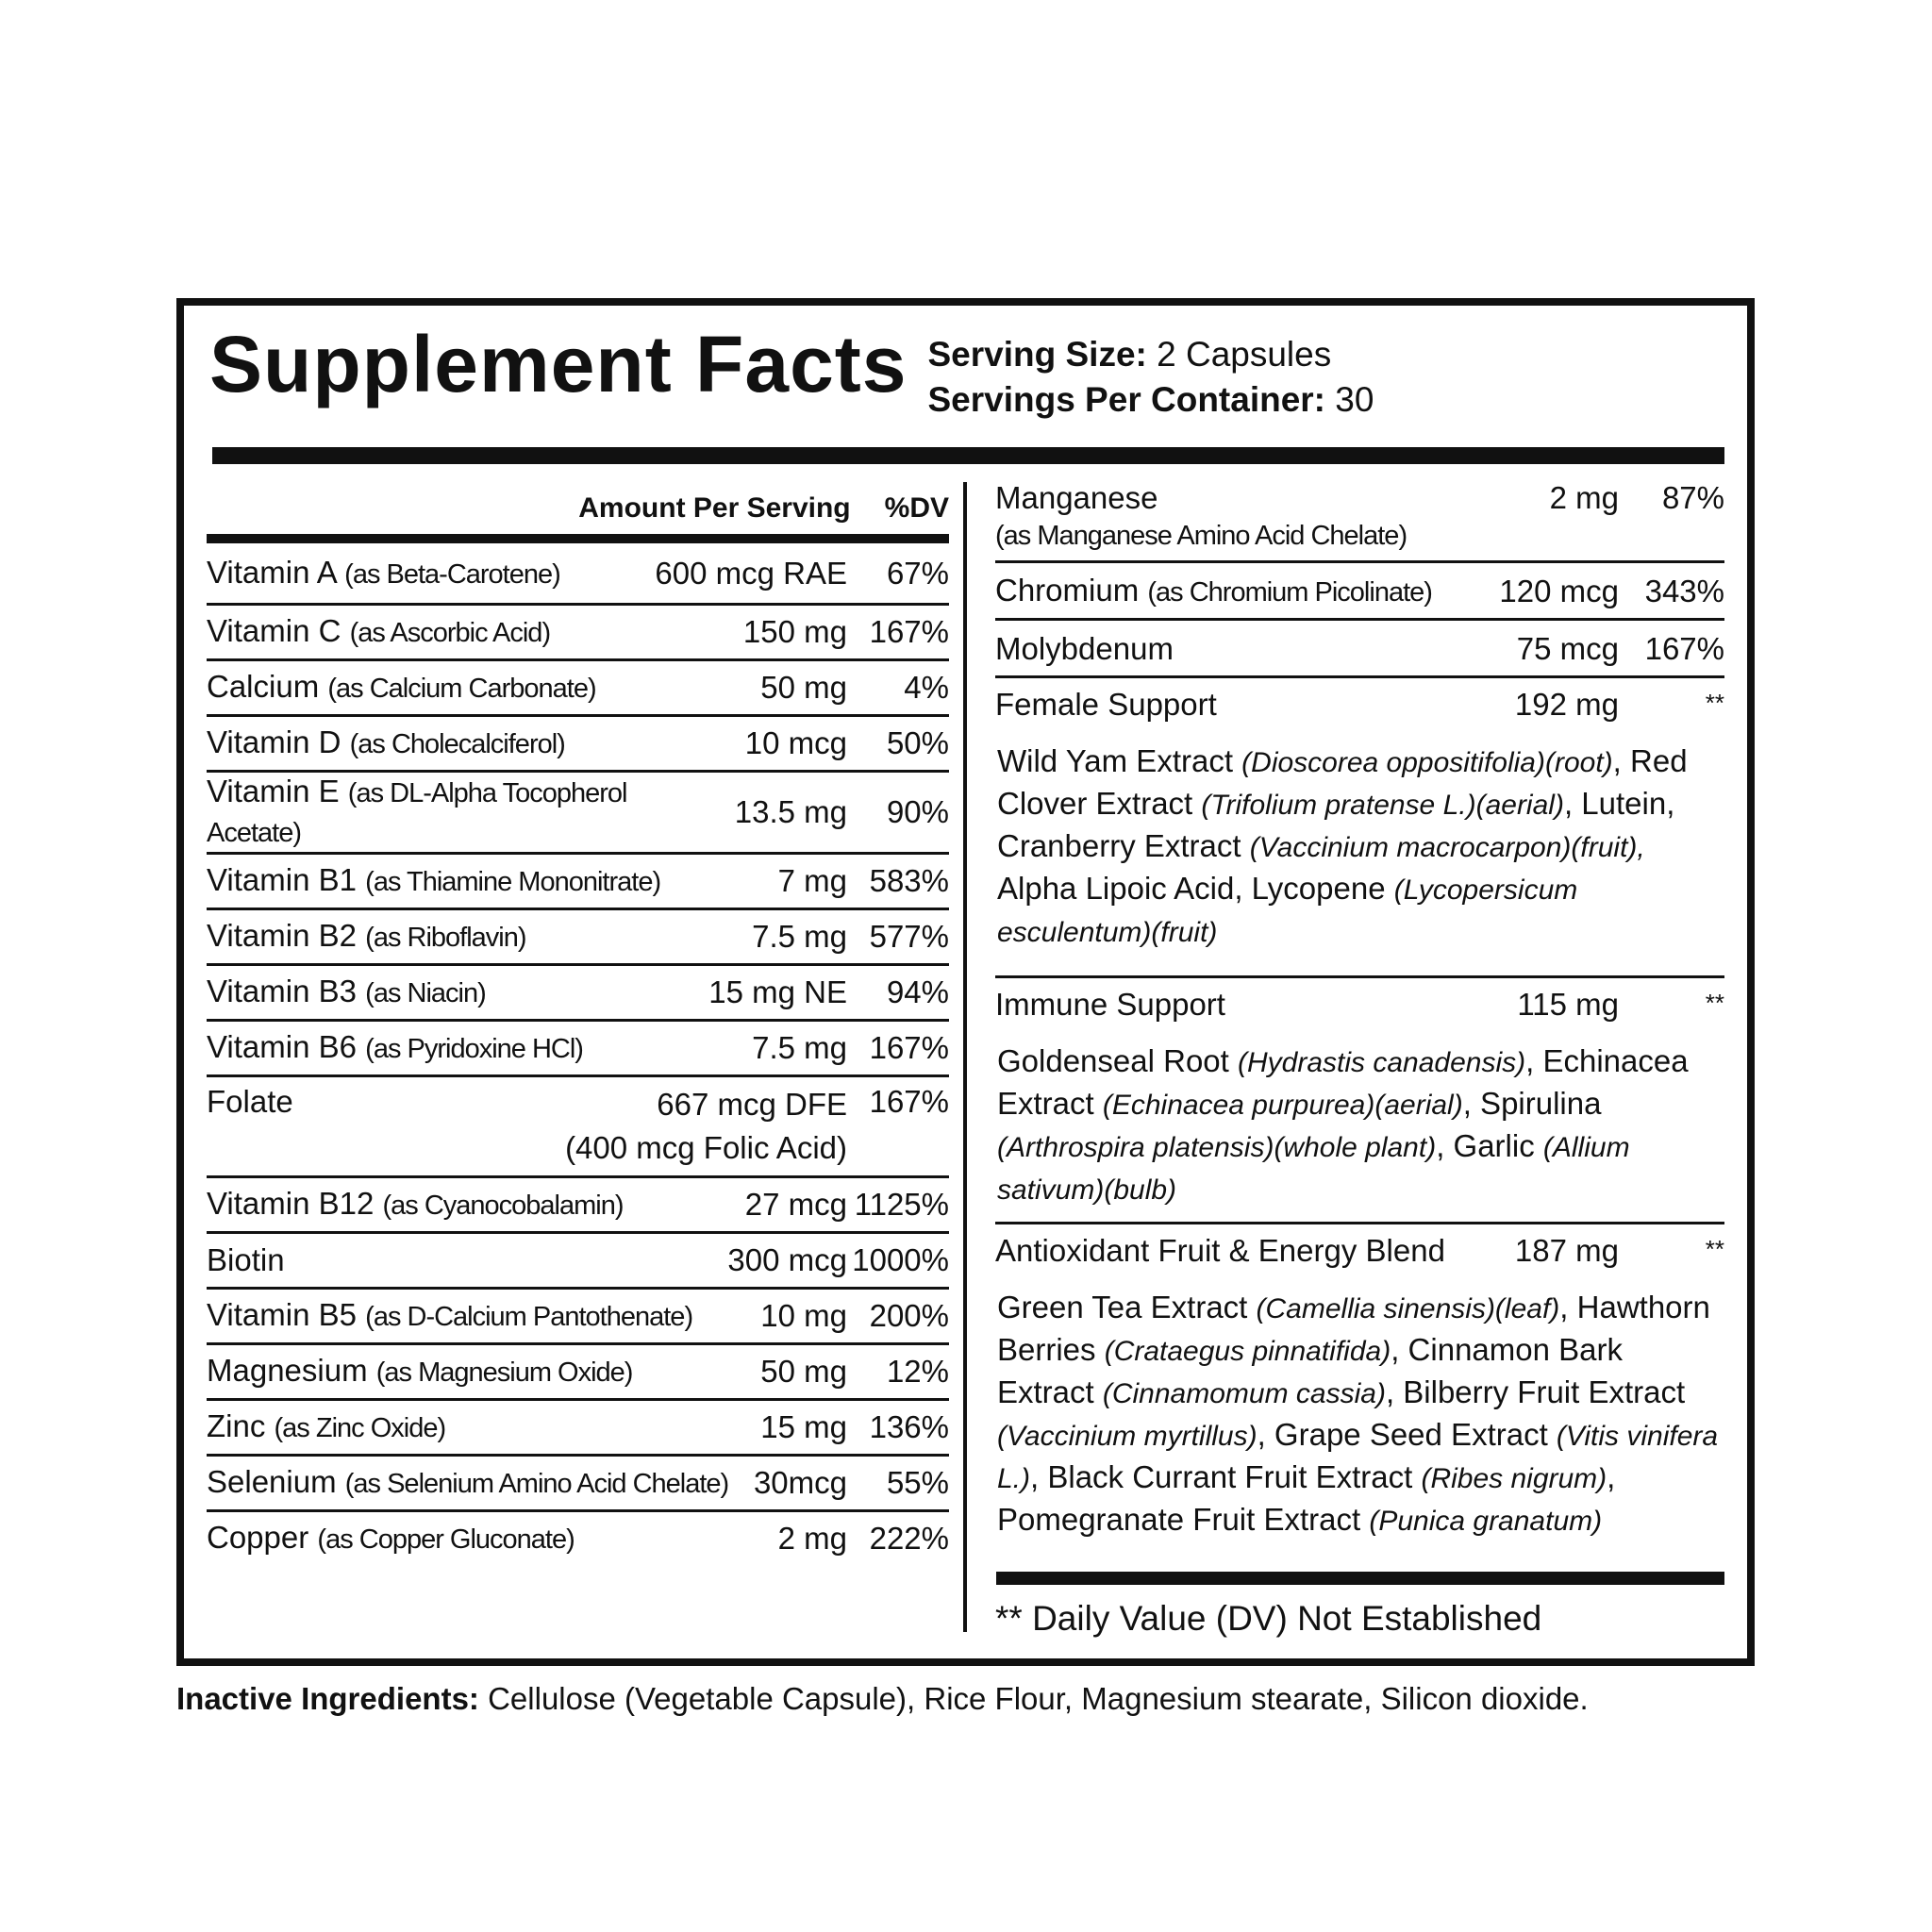 The image size is (1932, 1932). Describe the element at coordinates (472, 743) in the screenshot. I see `nutrient-name-cell: Vitamin D (as Cholecalciferol)` at that location.